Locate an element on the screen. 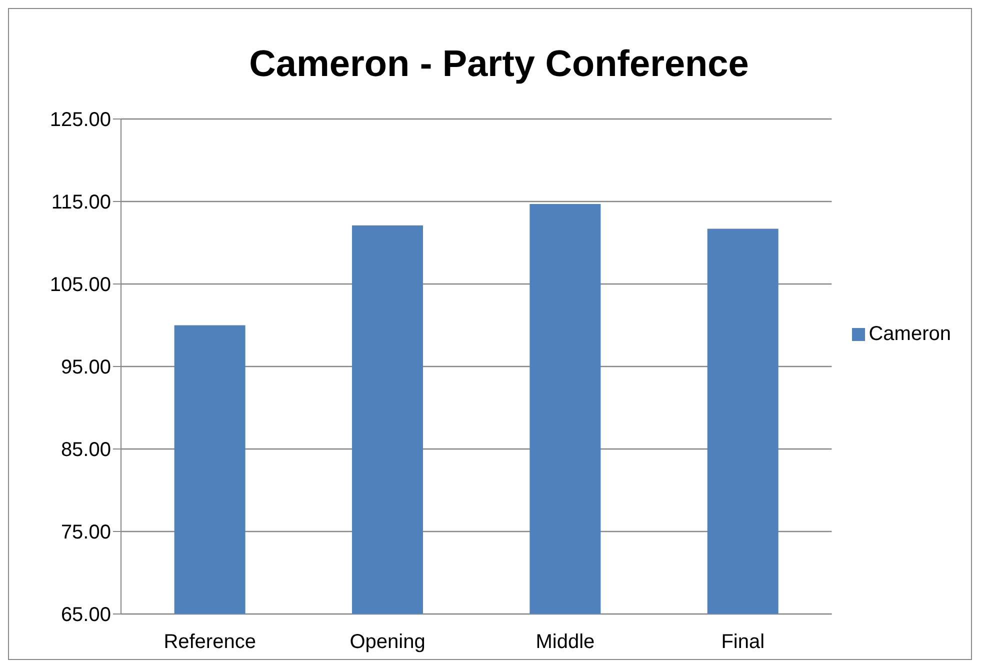 The image size is (981, 671). y-tick-label: 105.00 is located at coordinates (80, 285).